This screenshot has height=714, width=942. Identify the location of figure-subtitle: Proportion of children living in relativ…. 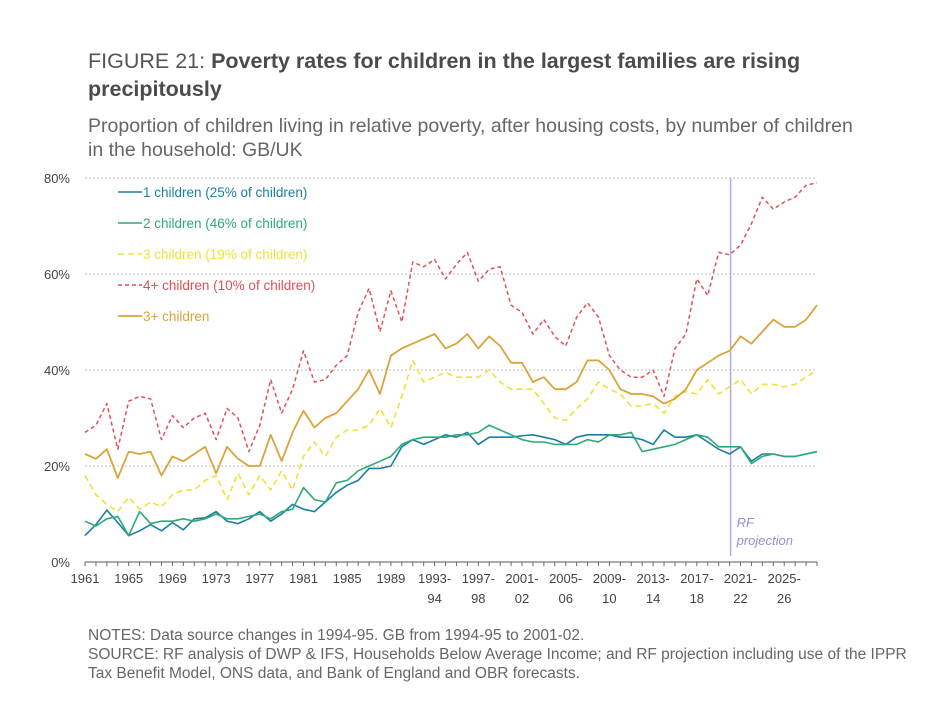
(470, 138).